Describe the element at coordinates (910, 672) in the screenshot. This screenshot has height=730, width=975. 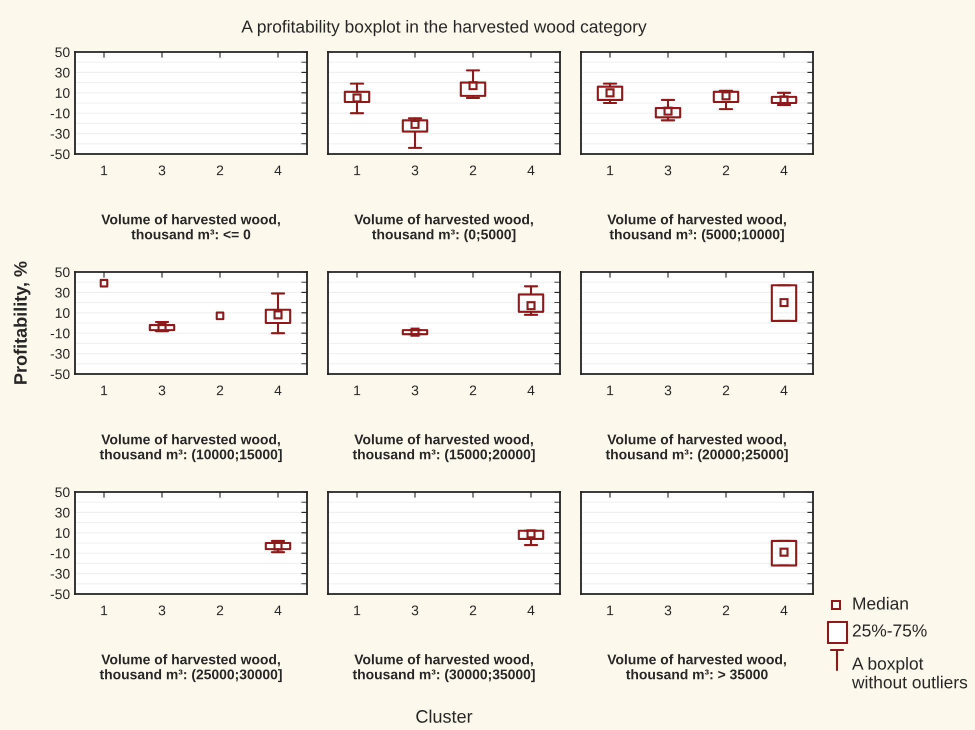
I see `text: A boxplot without outliers` at that location.